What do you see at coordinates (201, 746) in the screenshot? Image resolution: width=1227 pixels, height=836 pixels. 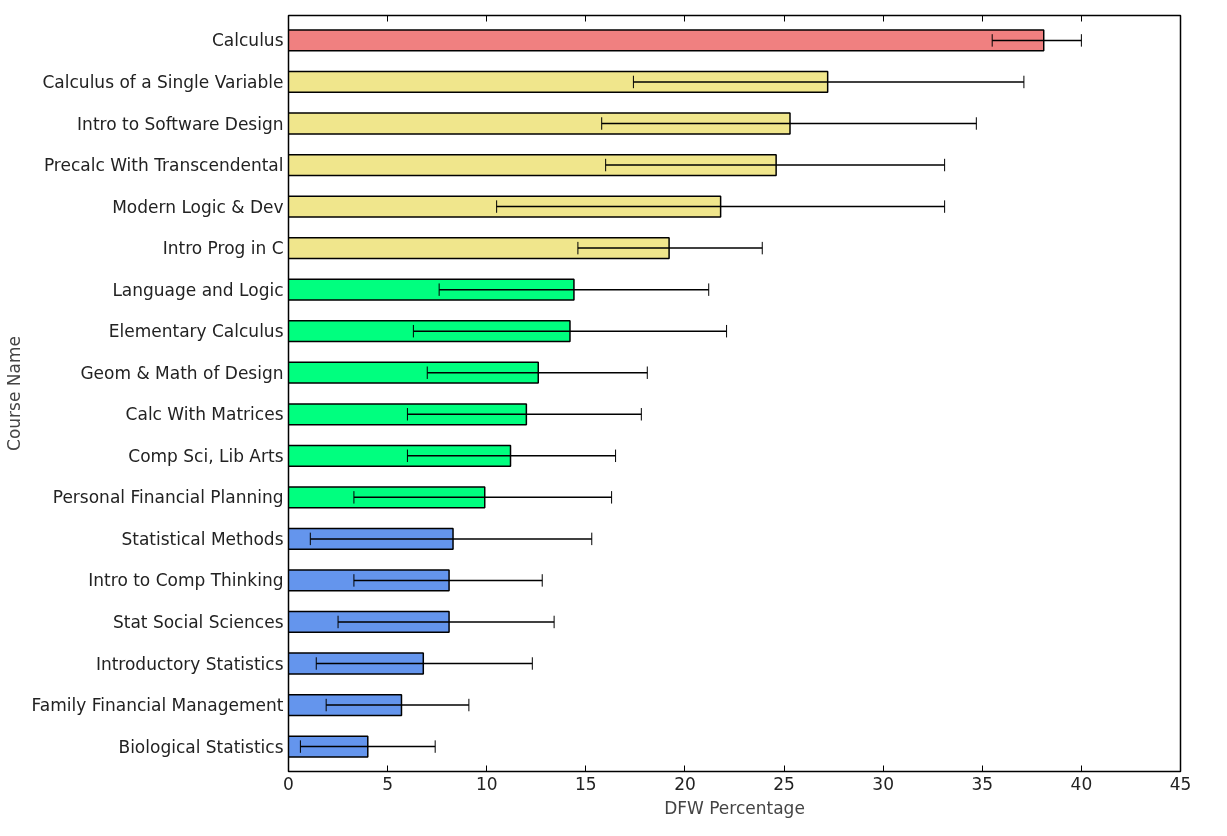 I see `y-tick-label: Biological Statistics` at bounding box center [201, 746].